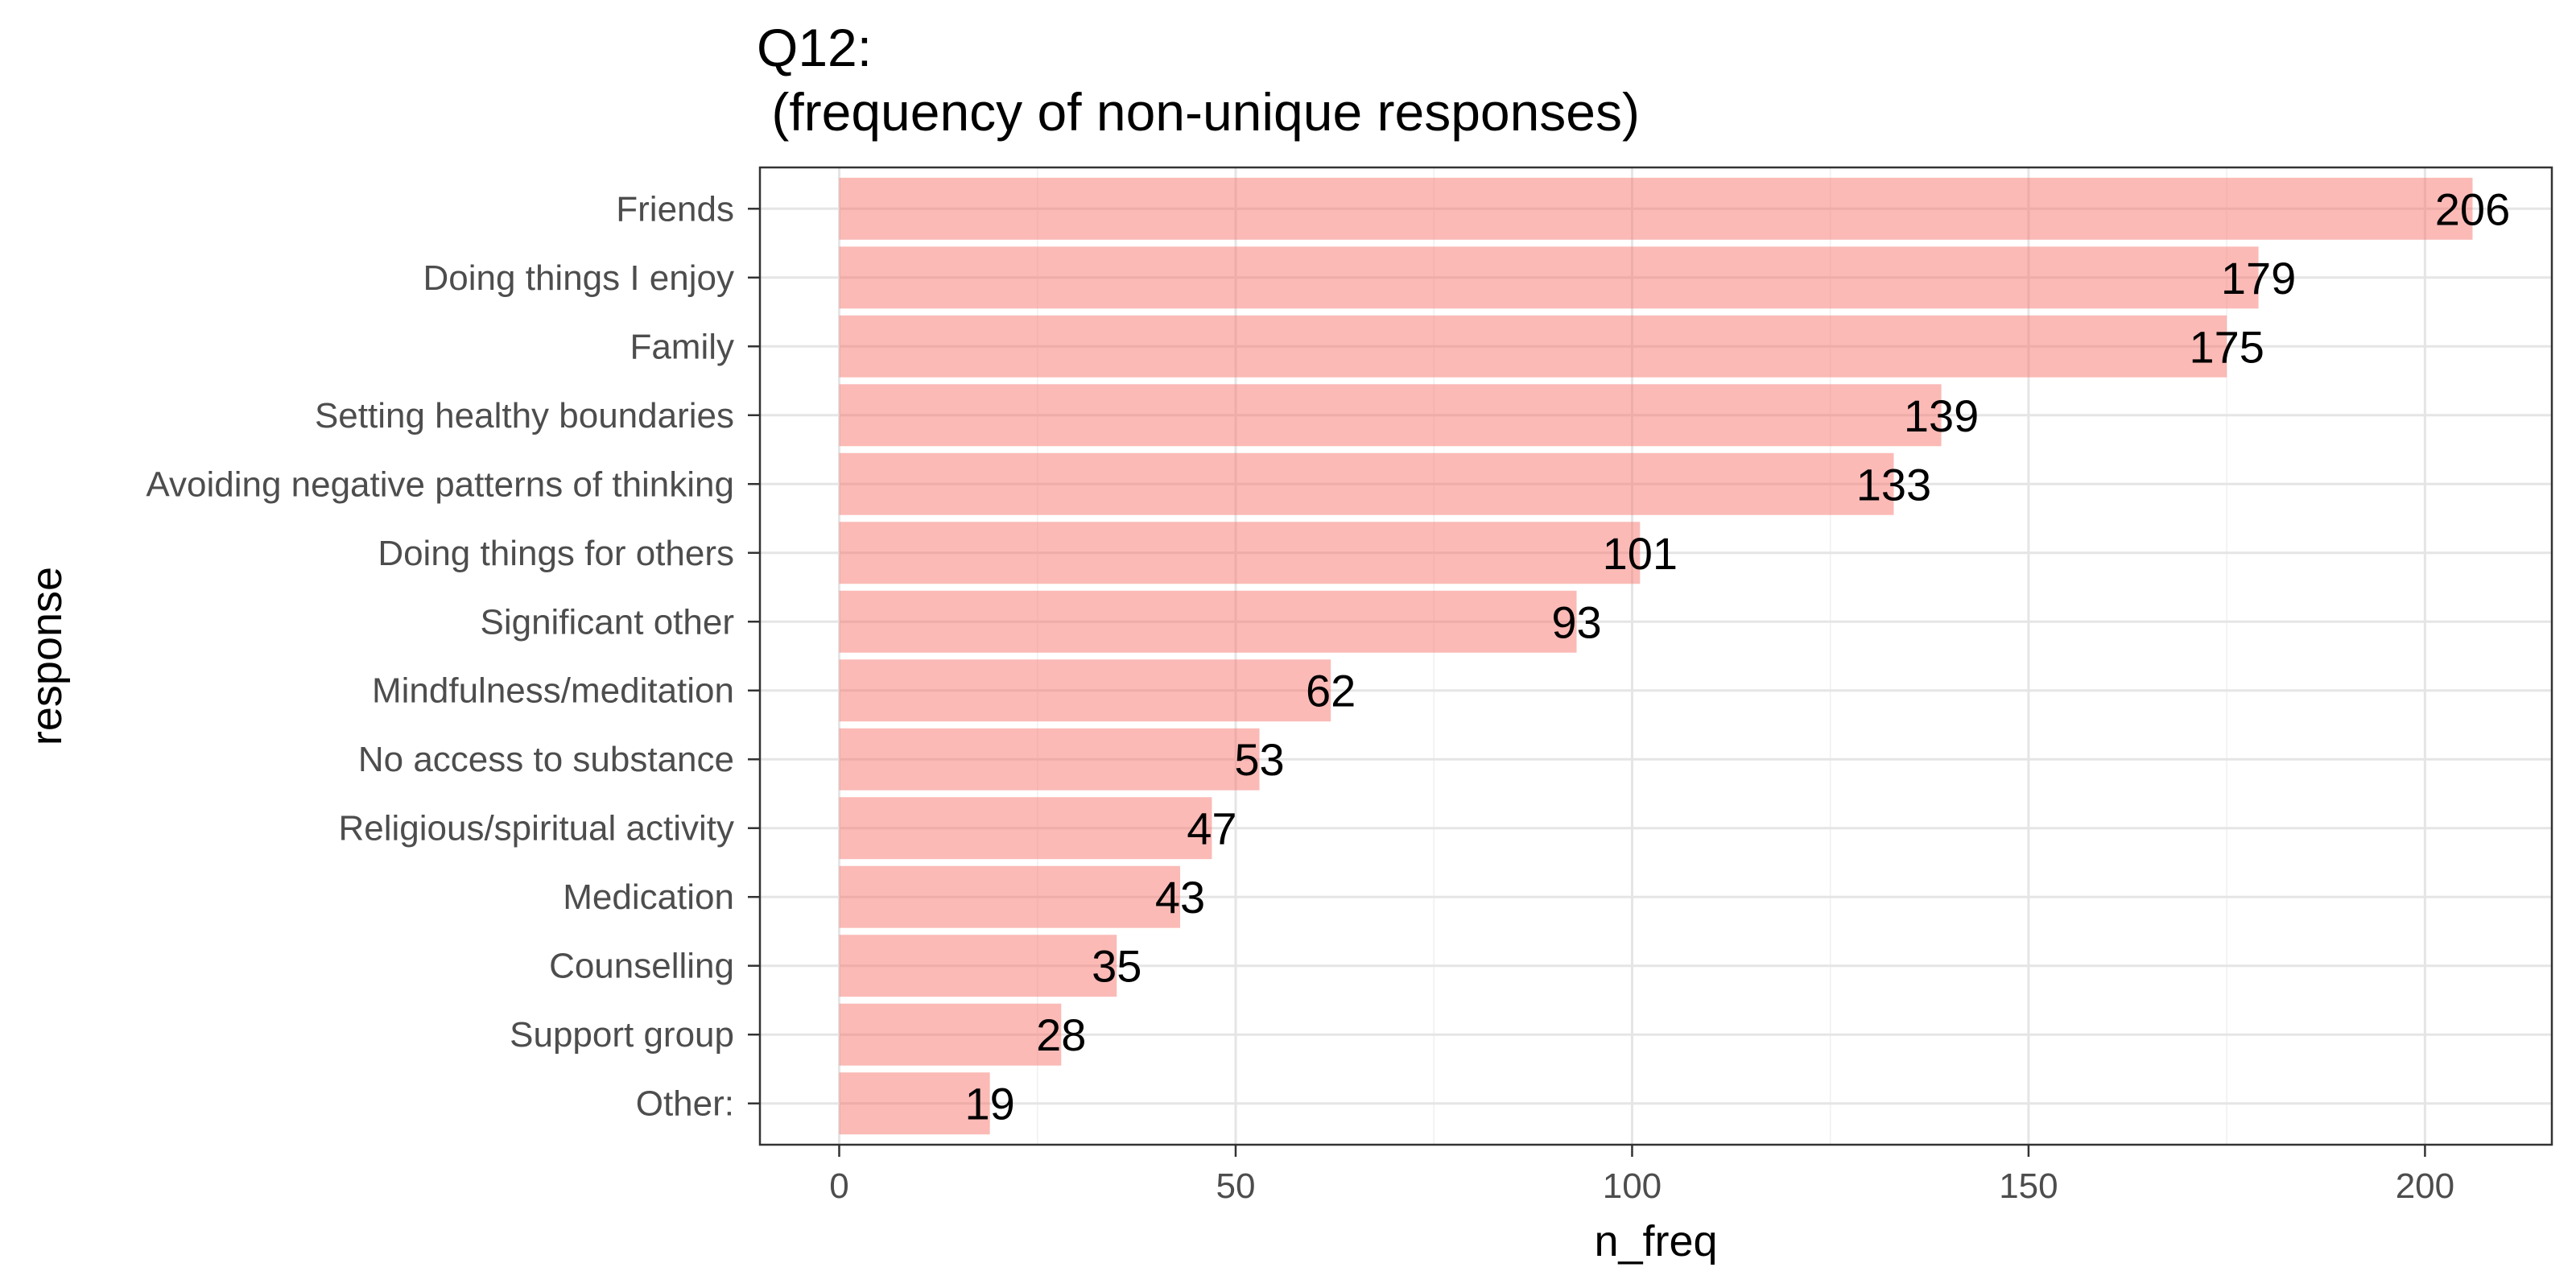  I want to click on bar-value-label: 62, so click(1331, 691).